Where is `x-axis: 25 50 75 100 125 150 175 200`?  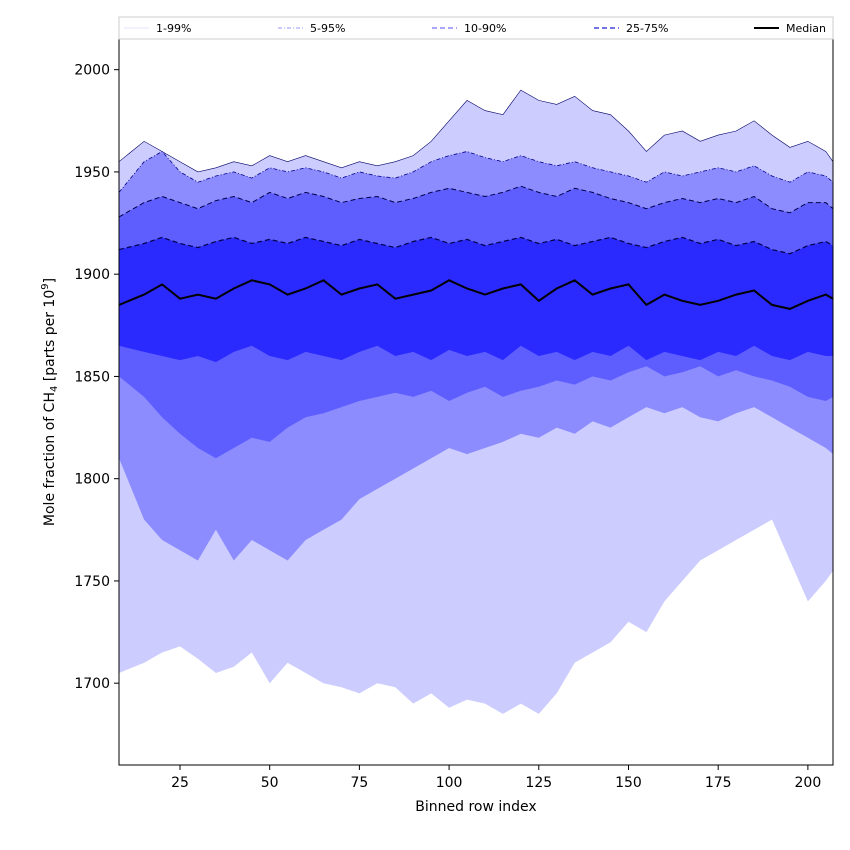
x-axis: 25 50 75 100 125 150 175 200 is located at coordinates (496, 778).